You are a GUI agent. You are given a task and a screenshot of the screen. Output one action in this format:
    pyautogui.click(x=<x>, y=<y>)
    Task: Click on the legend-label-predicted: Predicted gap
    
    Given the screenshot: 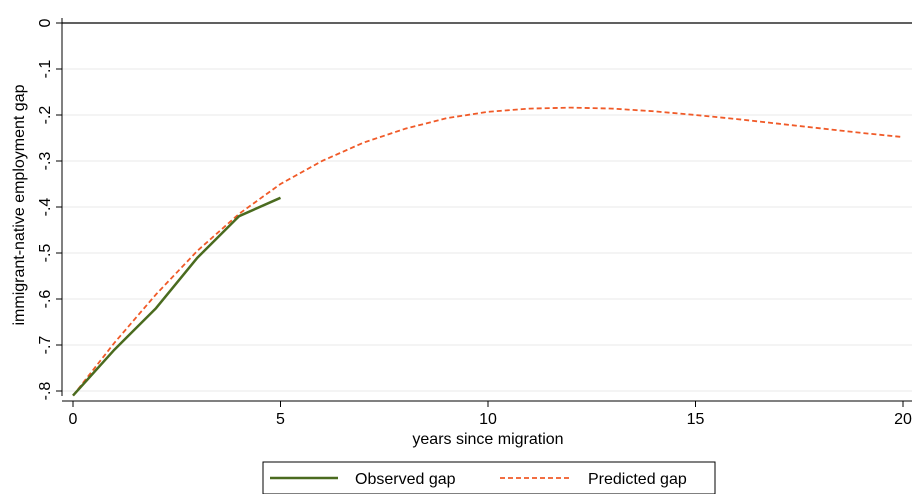 What is the action you would take?
    pyautogui.click(x=637, y=479)
    